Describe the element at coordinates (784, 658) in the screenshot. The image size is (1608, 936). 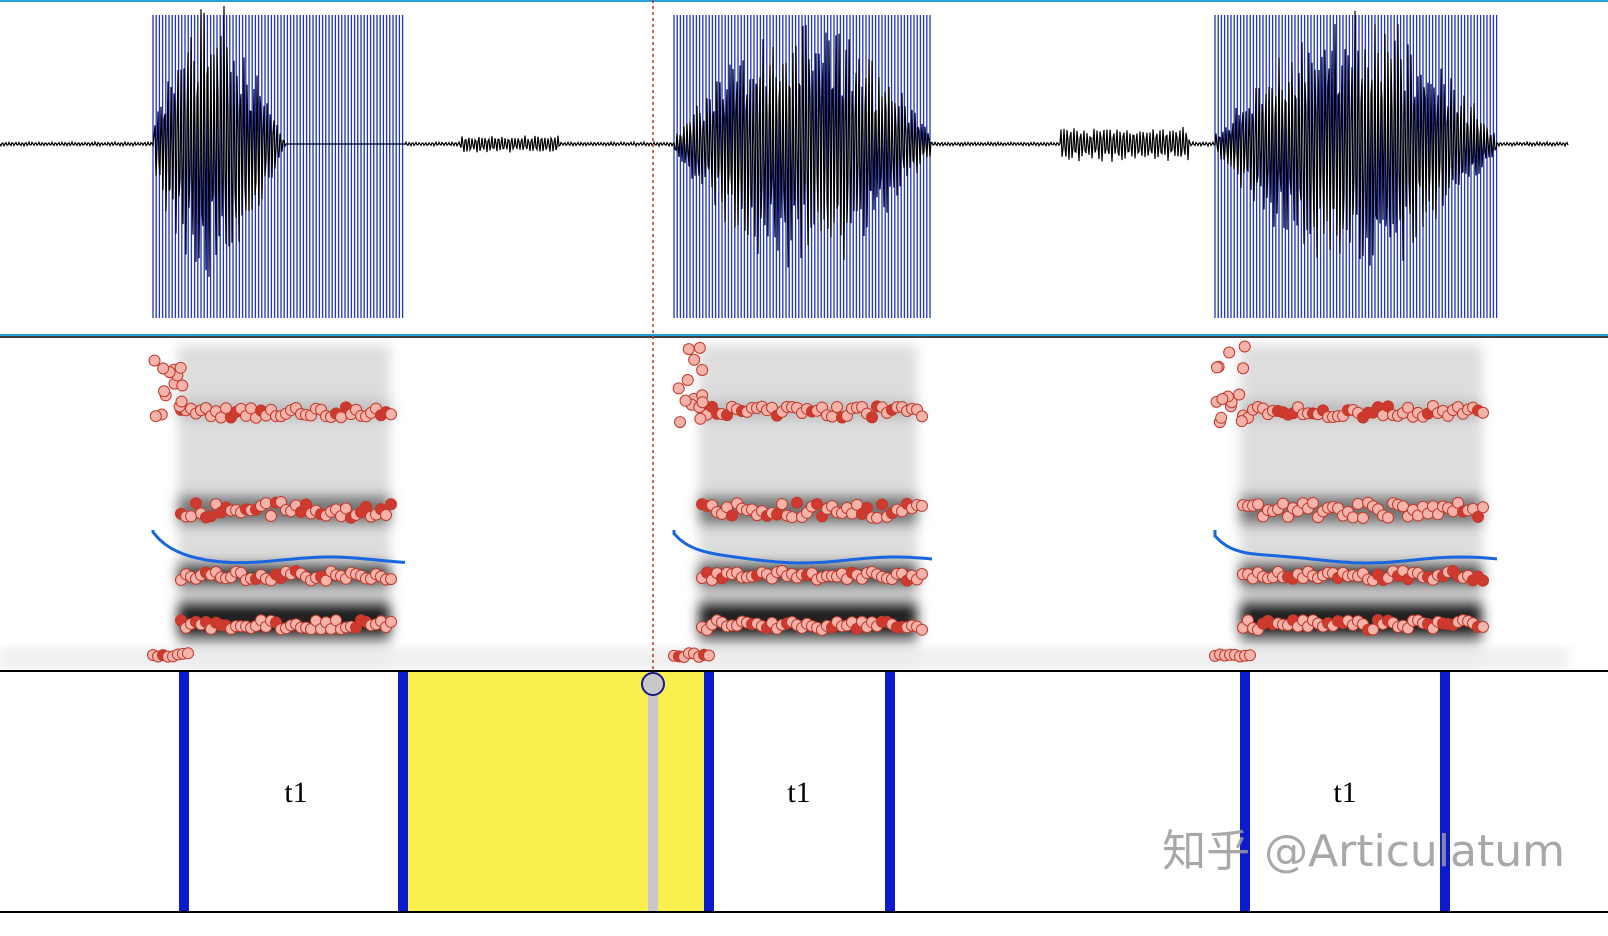
I see `noise-floor` at that location.